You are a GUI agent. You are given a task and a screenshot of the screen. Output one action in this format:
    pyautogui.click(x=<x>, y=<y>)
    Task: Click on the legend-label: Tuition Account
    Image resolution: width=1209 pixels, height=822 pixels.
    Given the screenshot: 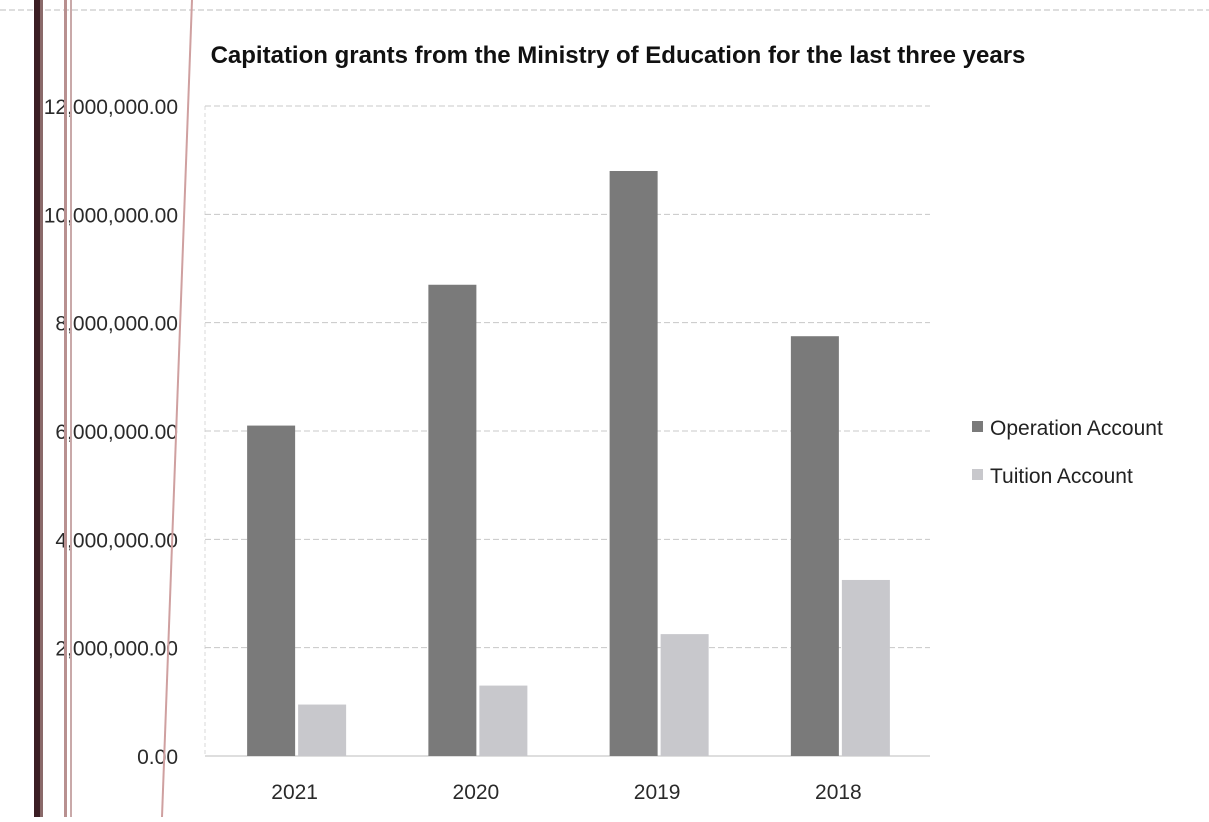 What is the action you would take?
    pyautogui.click(x=1061, y=476)
    